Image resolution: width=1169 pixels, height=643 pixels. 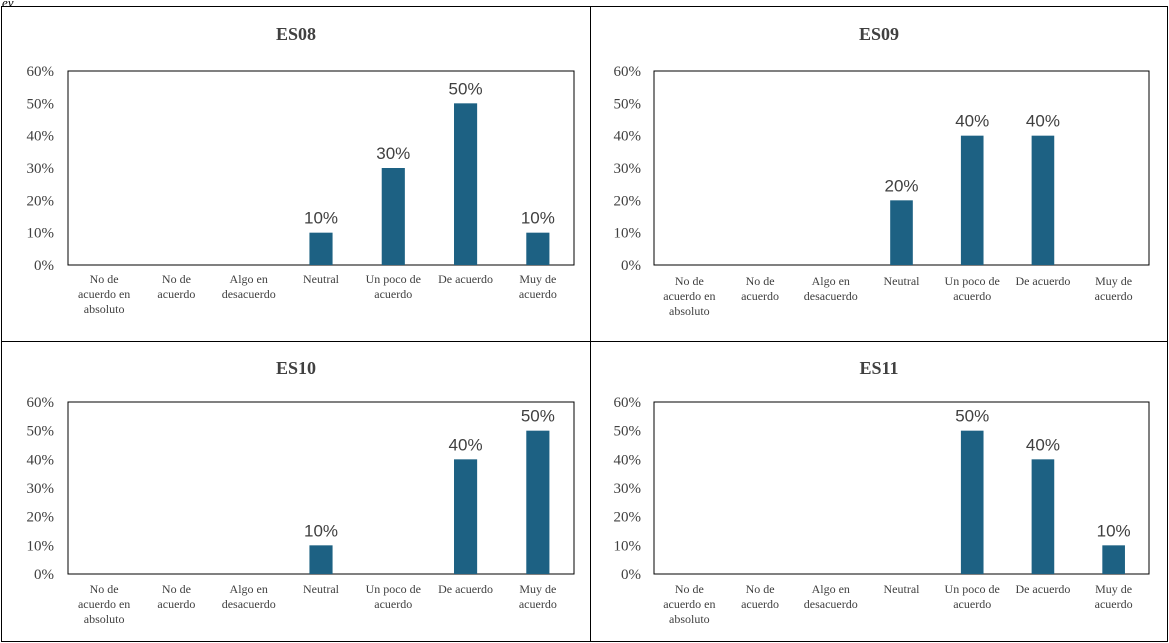 What do you see at coordinates (901, 488) in the screenshot?
I see `plot-area` at bounding box center [901, 488].